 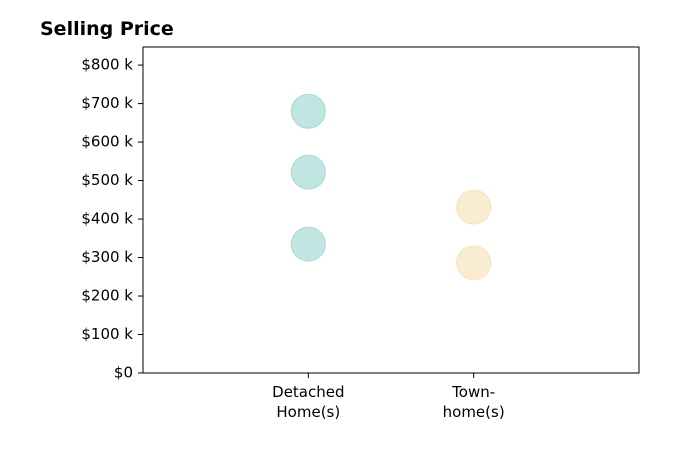 I want to click on y-tick-label: $600 k, so click(x=107, y=142).